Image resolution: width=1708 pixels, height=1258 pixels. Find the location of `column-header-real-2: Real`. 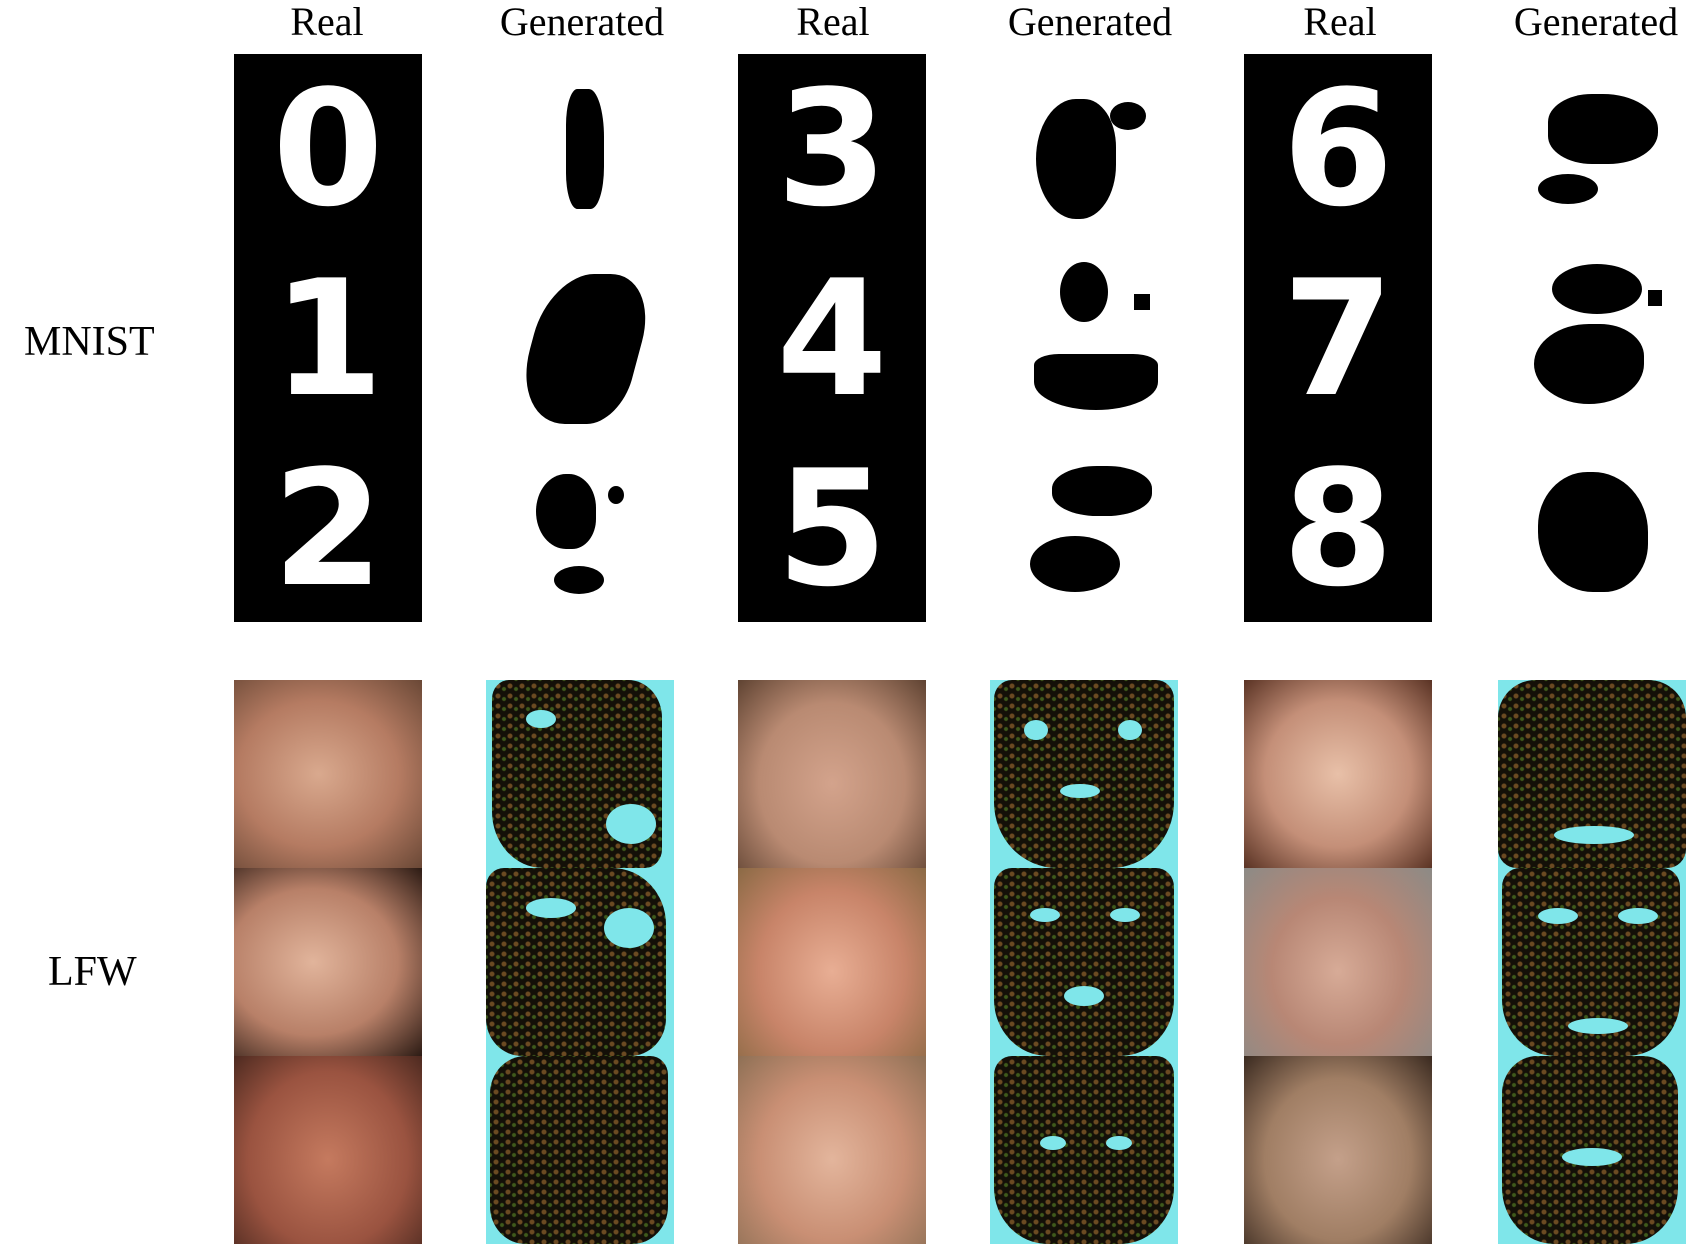

column-header-real-2: Real is located at coordinates (833, 22).